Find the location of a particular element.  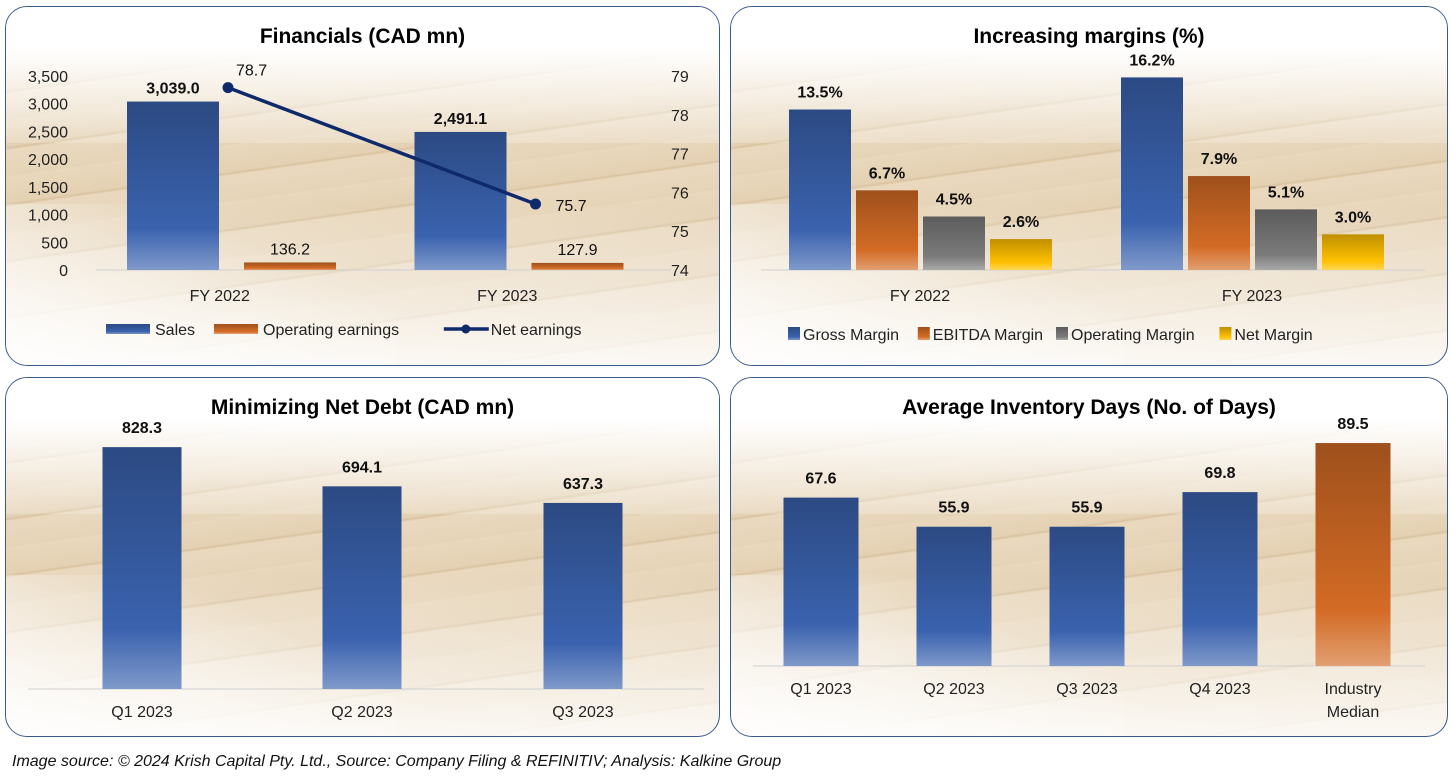

chart-title: Average Inventory Days (No. of Days) is located at coordinates (1089, 407).